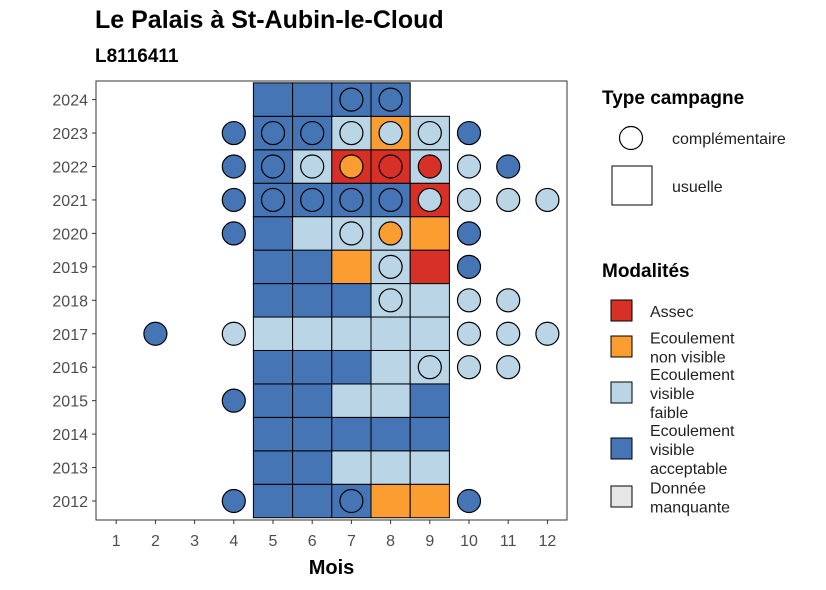 The height and width of the screenshot is (590, 826). Describe the element at coordinates (673, 98) in the screenshot. I see `legend-type-title: Type campagne` at that location.